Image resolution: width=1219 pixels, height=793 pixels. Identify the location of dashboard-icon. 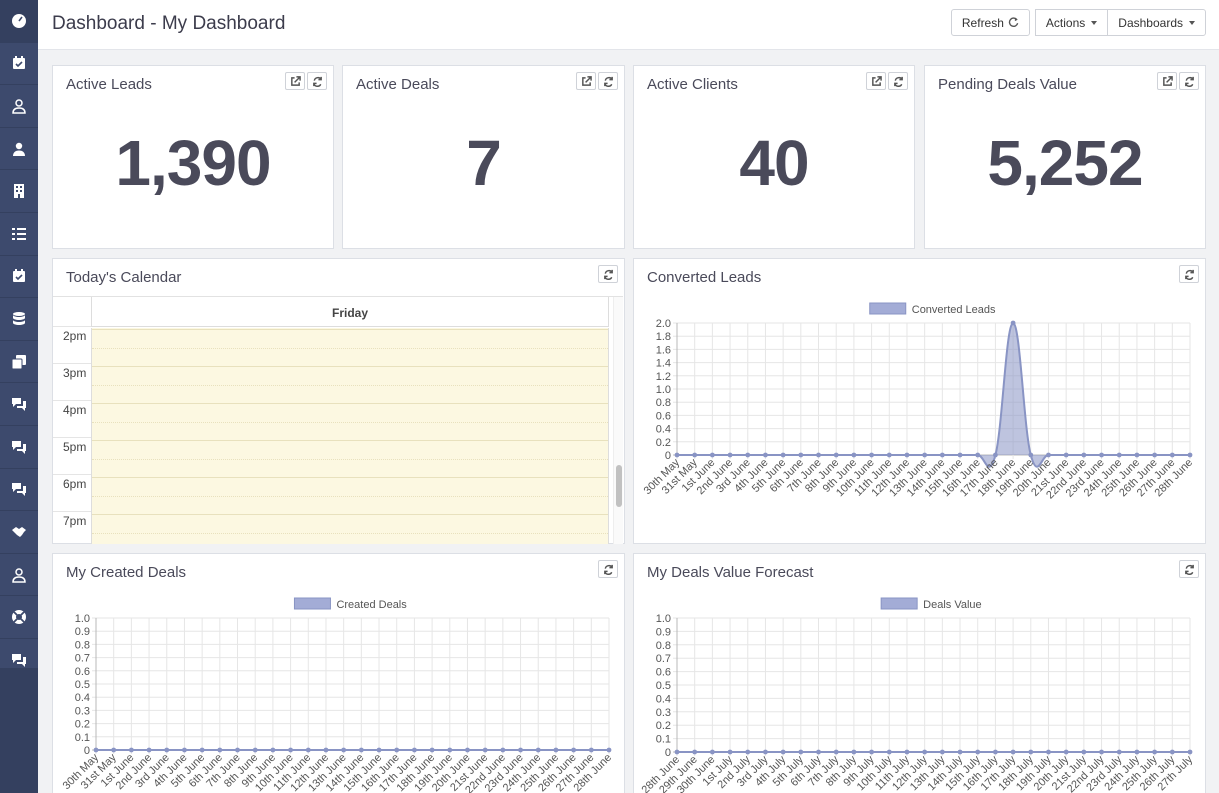
(19, 20).